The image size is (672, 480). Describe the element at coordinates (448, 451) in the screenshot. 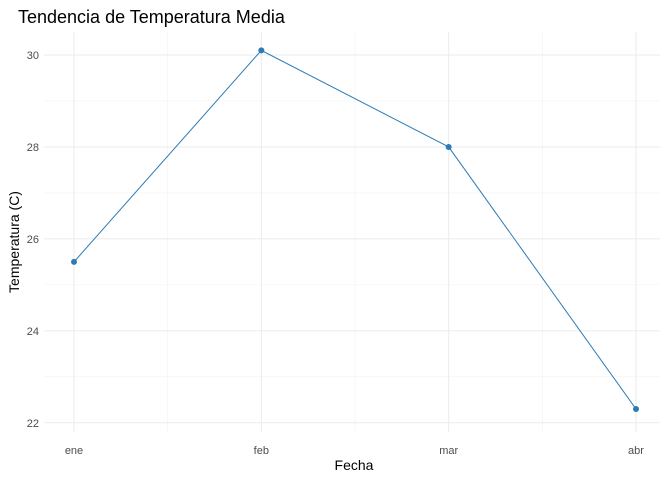

I see `x-tick-label: mar` at that location.